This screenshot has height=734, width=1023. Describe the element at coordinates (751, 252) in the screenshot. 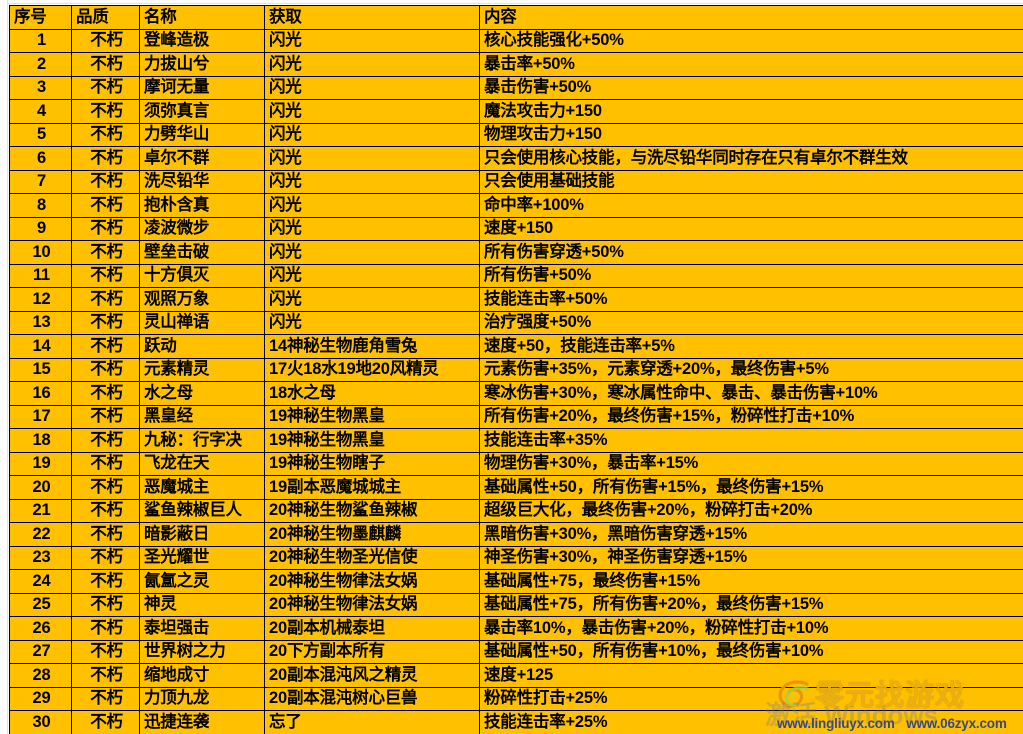

I see `cell-eff: 所有伤害穿透+50%` at that location.